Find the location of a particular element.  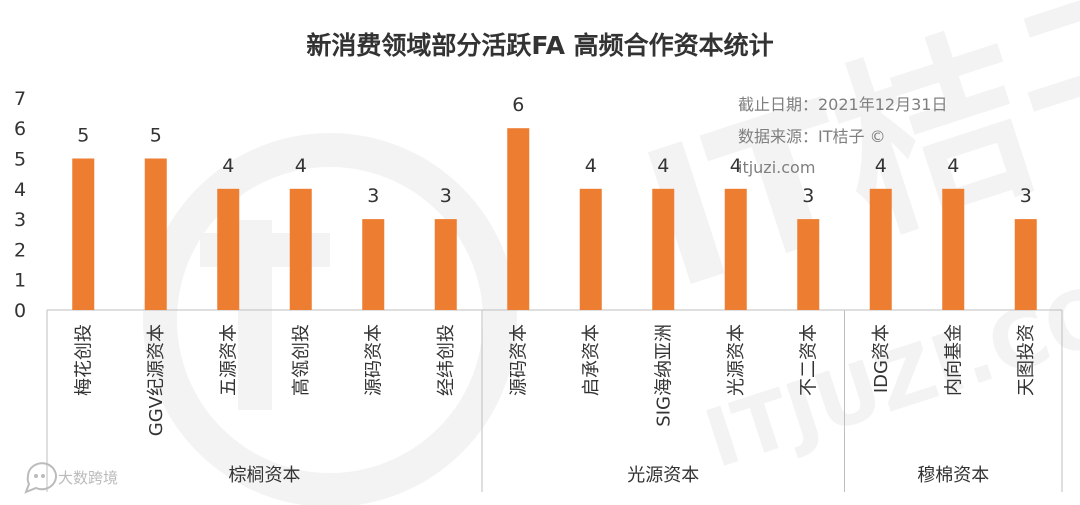

category-label: 天图投资 is located at coordinates (1026, 360).